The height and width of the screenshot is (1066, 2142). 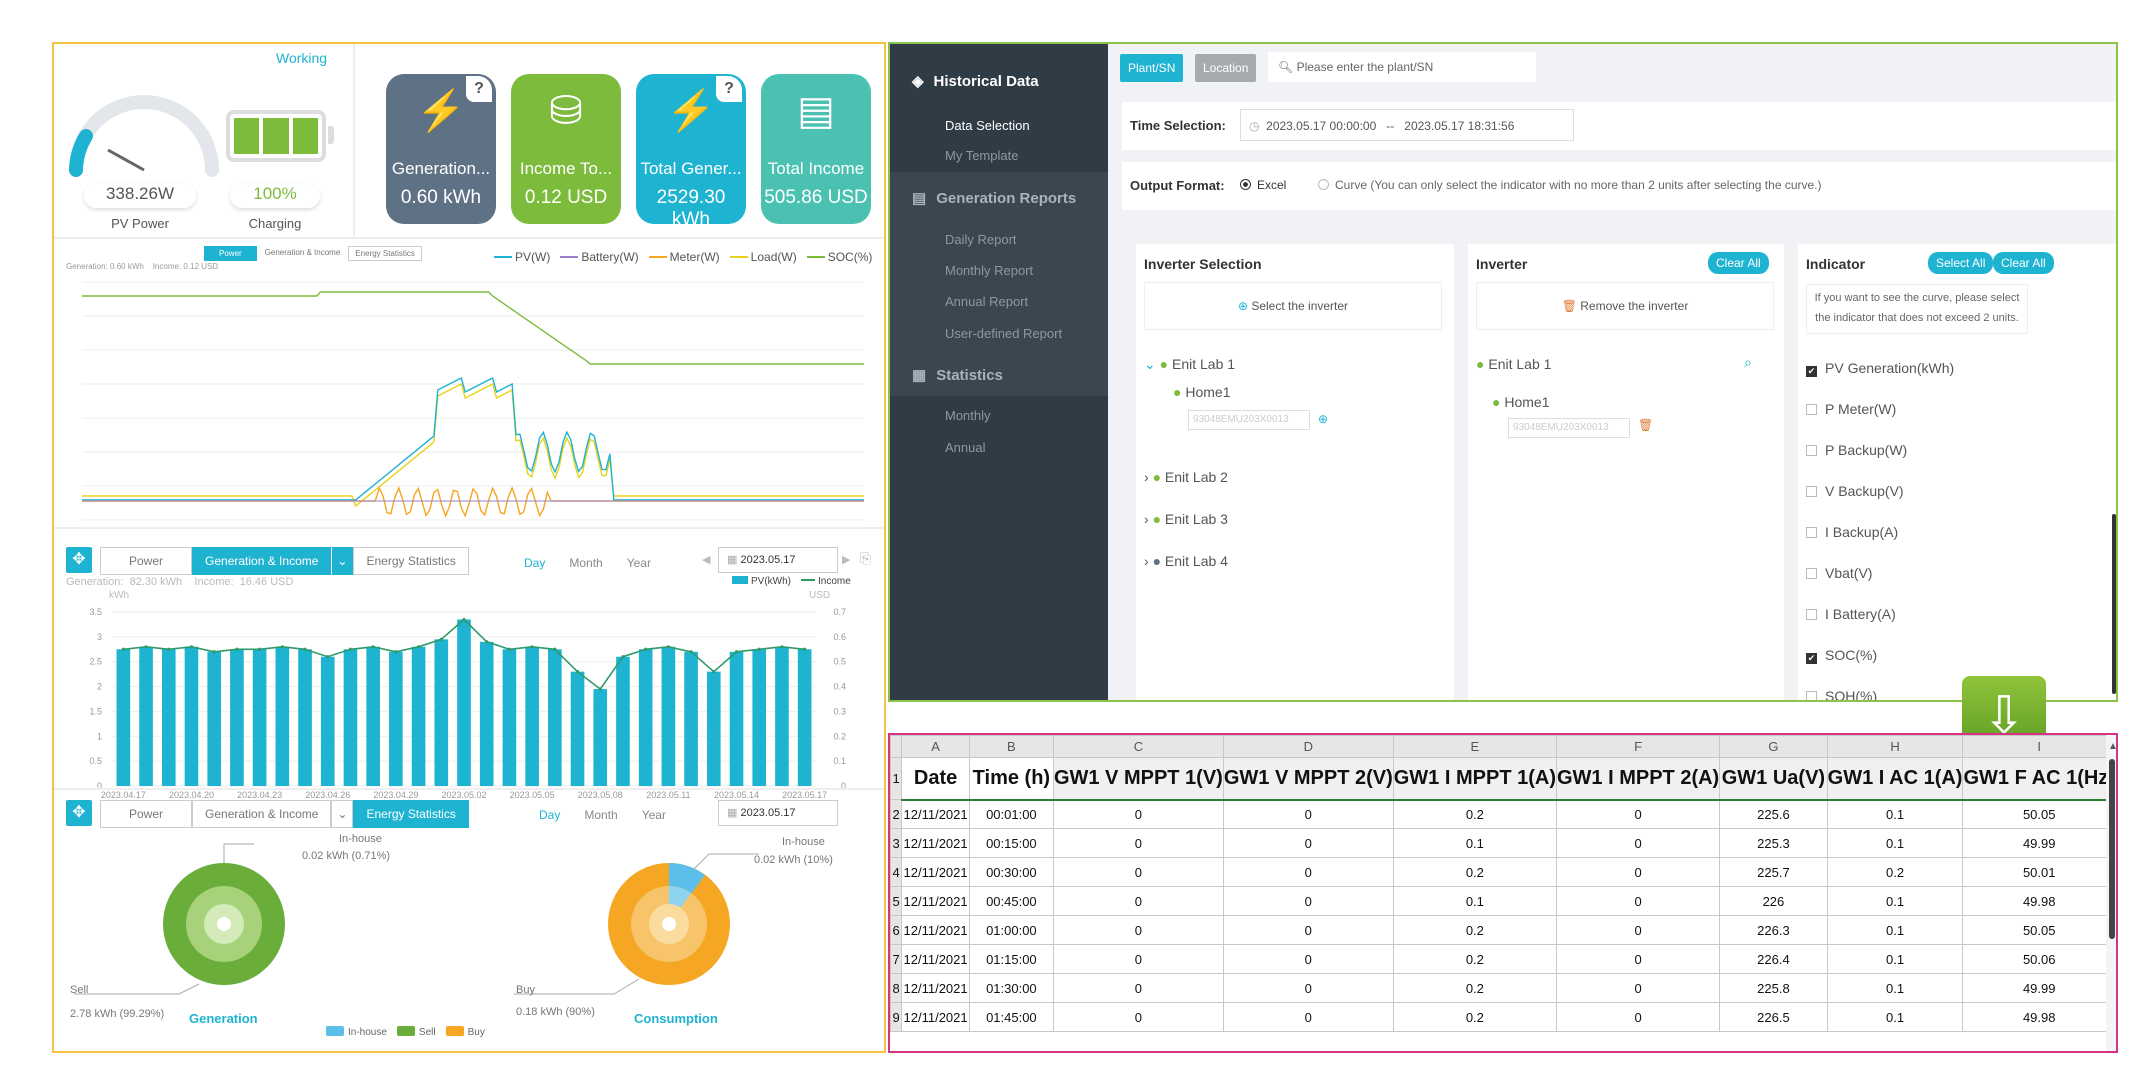 I want to click on column-header: C, so click(x=1138, y=746).